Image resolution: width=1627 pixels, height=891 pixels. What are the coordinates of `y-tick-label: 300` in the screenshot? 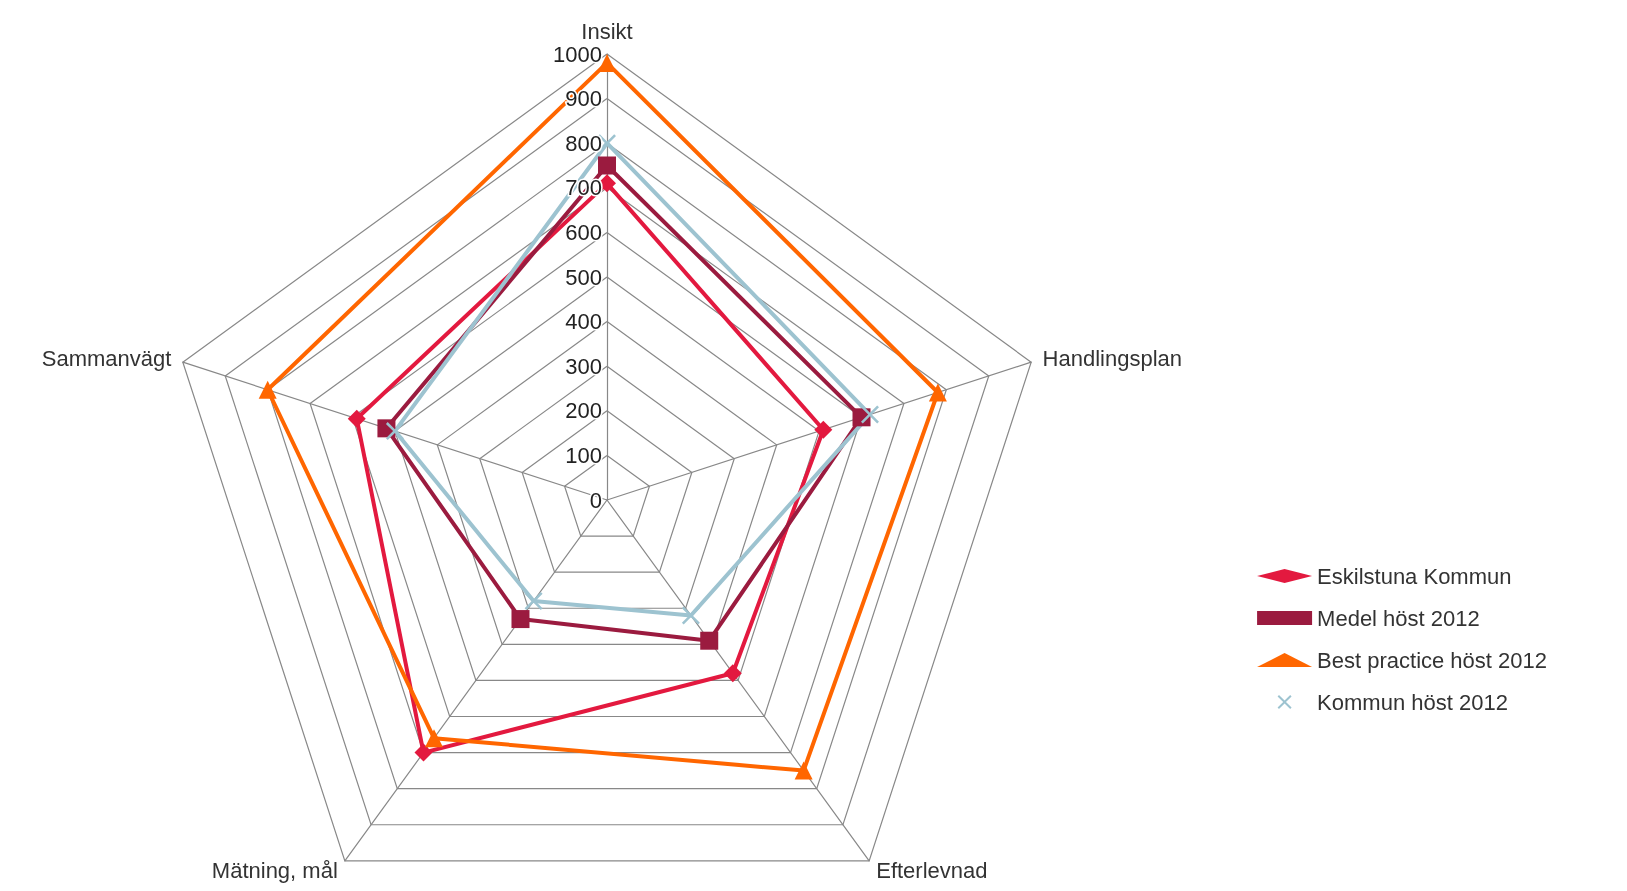 It's located at (583, 366).